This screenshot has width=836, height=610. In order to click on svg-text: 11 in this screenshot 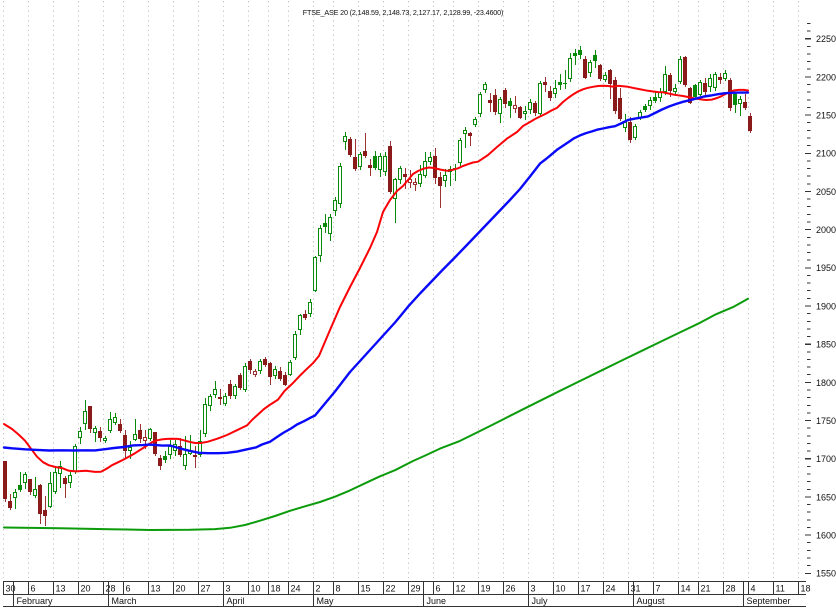, I will do `click(780, 589)`.